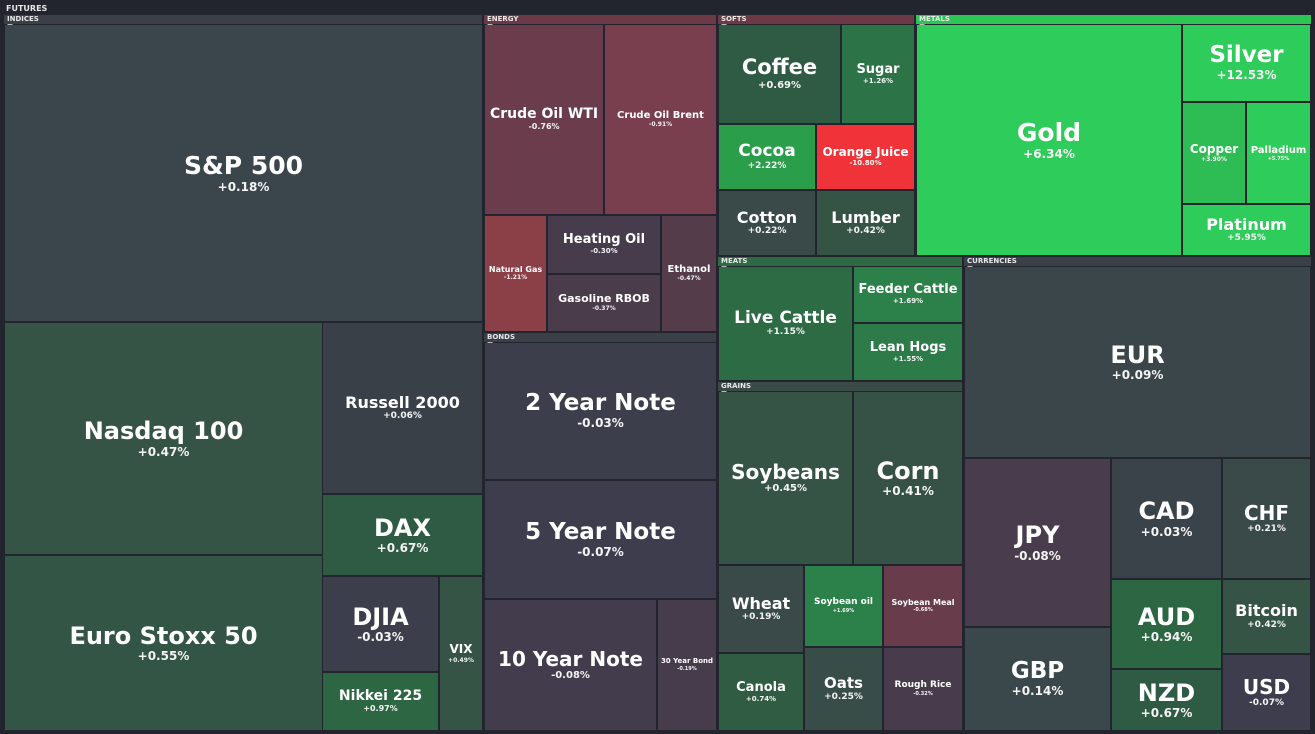 The height and width of the screenshot is (734, 1315). Describe the element at coordinates (843, 610) in the screenshot. I see `tile-change: +1.69%` at that location.